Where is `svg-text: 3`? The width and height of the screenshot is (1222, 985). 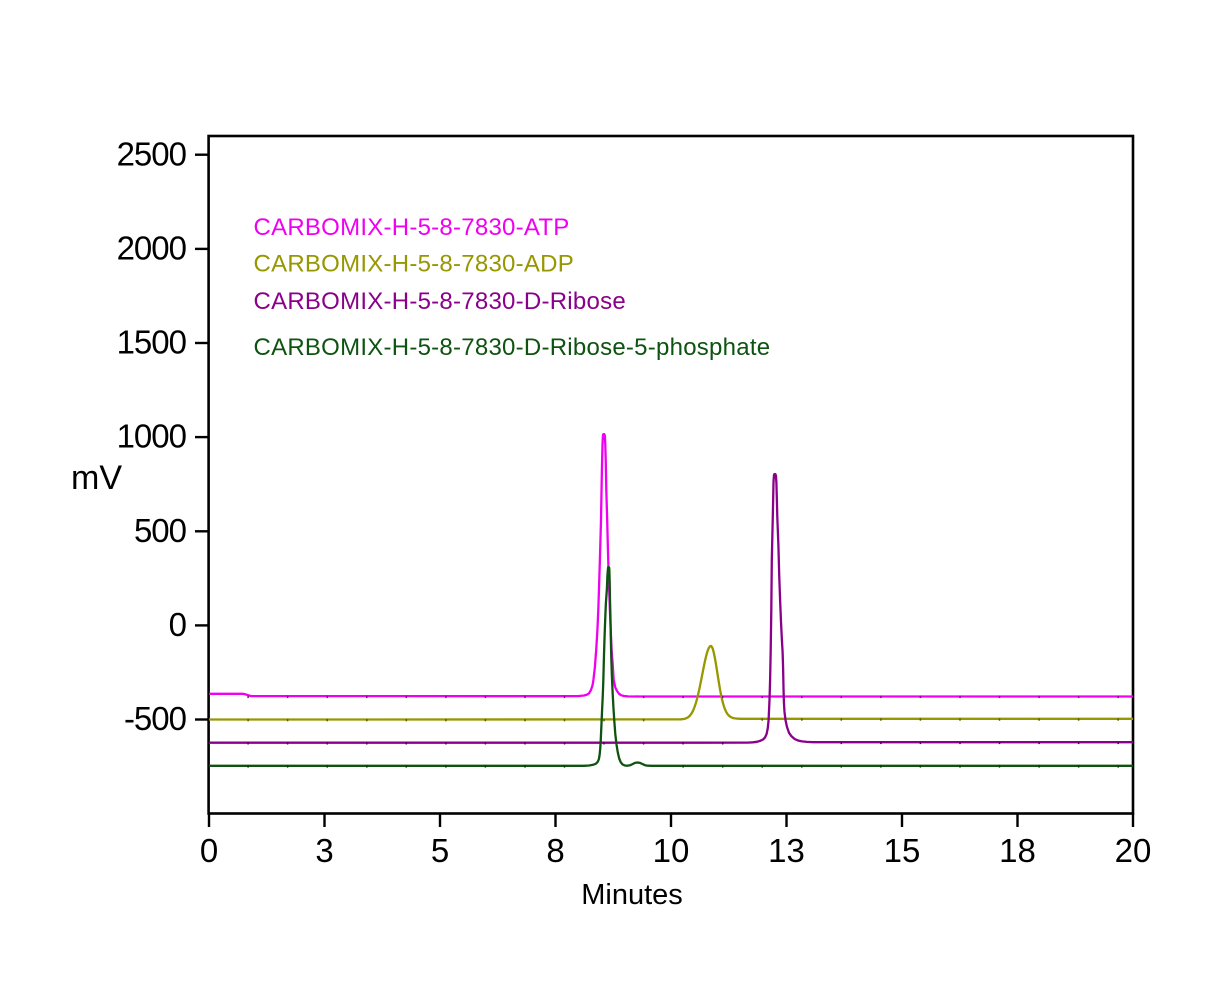
svg-text: 3 is located at coordinates (324, 850).